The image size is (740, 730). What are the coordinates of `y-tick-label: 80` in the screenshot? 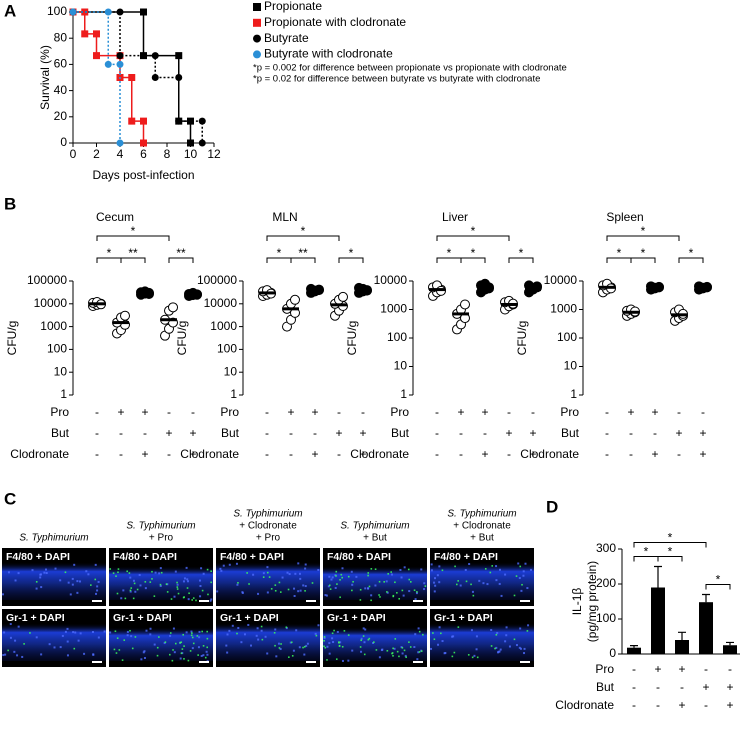 It's located at (61, 37).